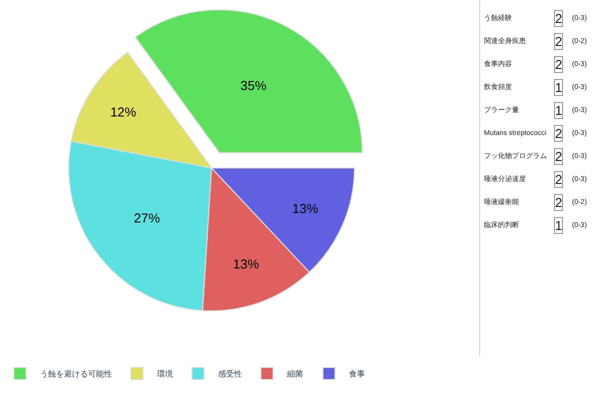 The width and height of the screenshot is (600, 400). What do you see at coordinates (230, 374) in the screenshot?
I see `legend-label: 感受性` at bounding box center [230, 374].